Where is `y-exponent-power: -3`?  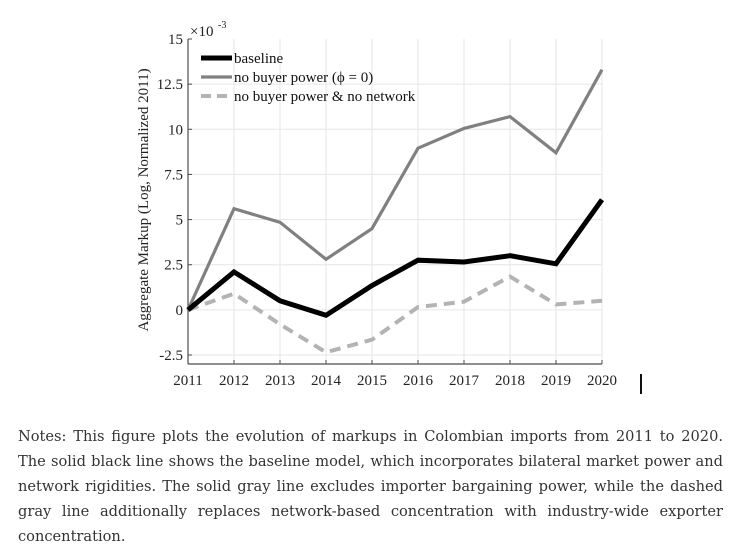 y-exponent-power: -3 is located at coordinates (222, 25).